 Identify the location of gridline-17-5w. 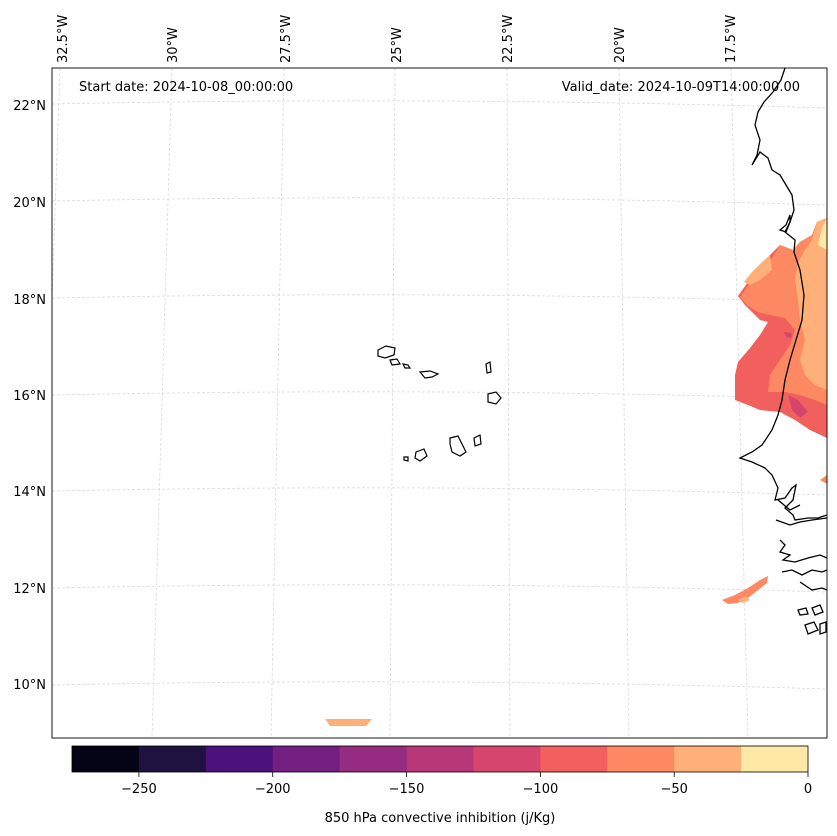
(739, 403).